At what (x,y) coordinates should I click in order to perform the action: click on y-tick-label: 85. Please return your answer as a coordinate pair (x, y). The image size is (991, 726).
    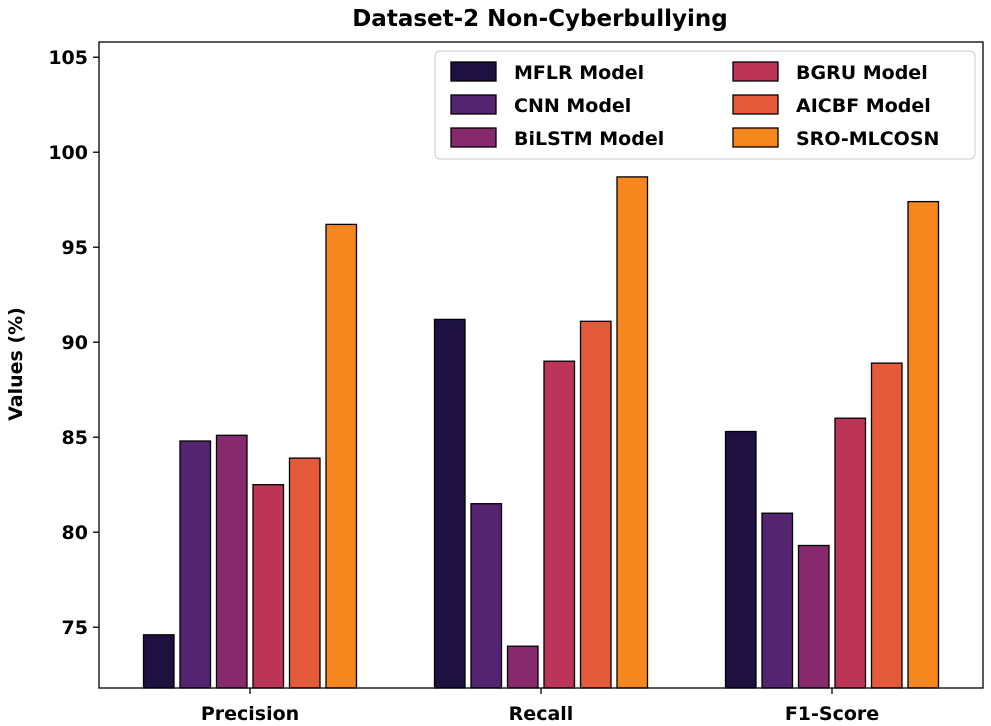
    Looking at the image, I should click on (75, 438).